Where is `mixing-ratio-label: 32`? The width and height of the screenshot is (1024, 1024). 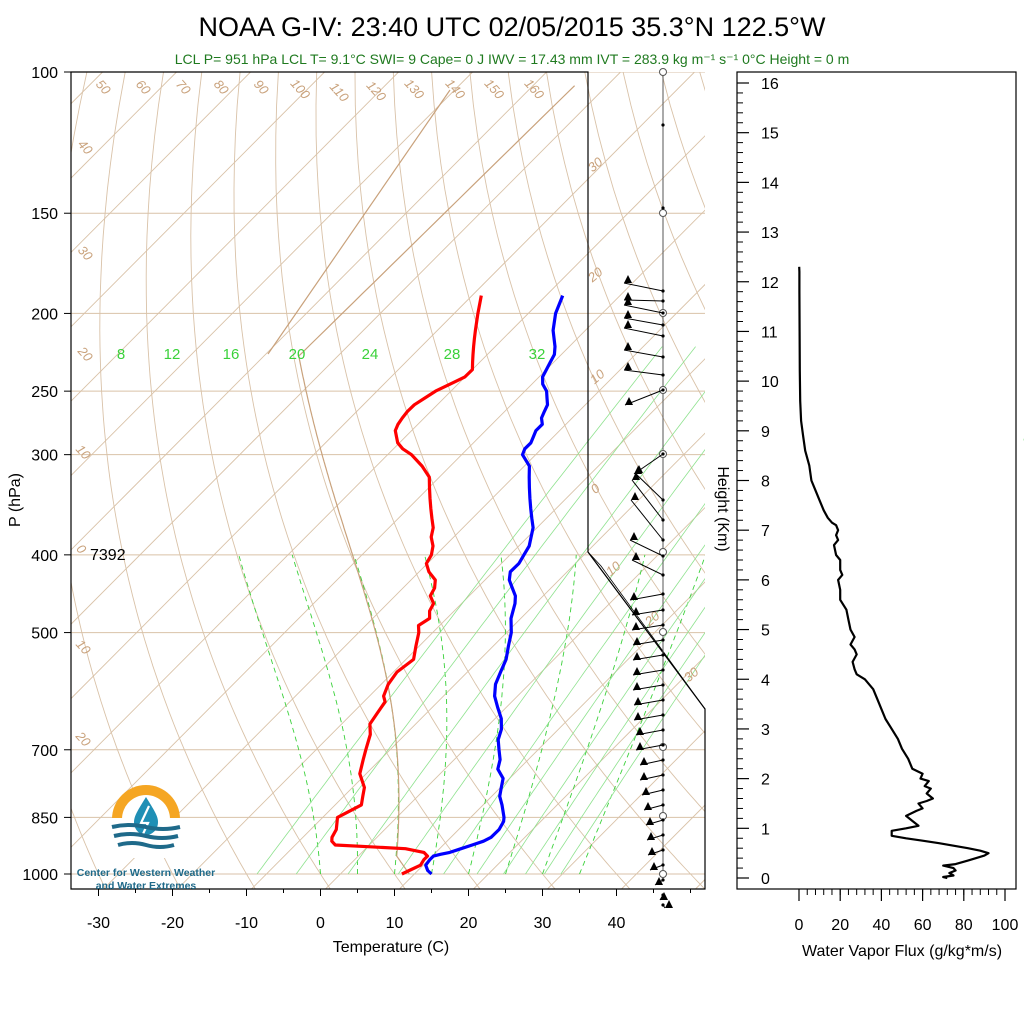
mixing-ratio-label: 32 is located at coordinates (537, 354).